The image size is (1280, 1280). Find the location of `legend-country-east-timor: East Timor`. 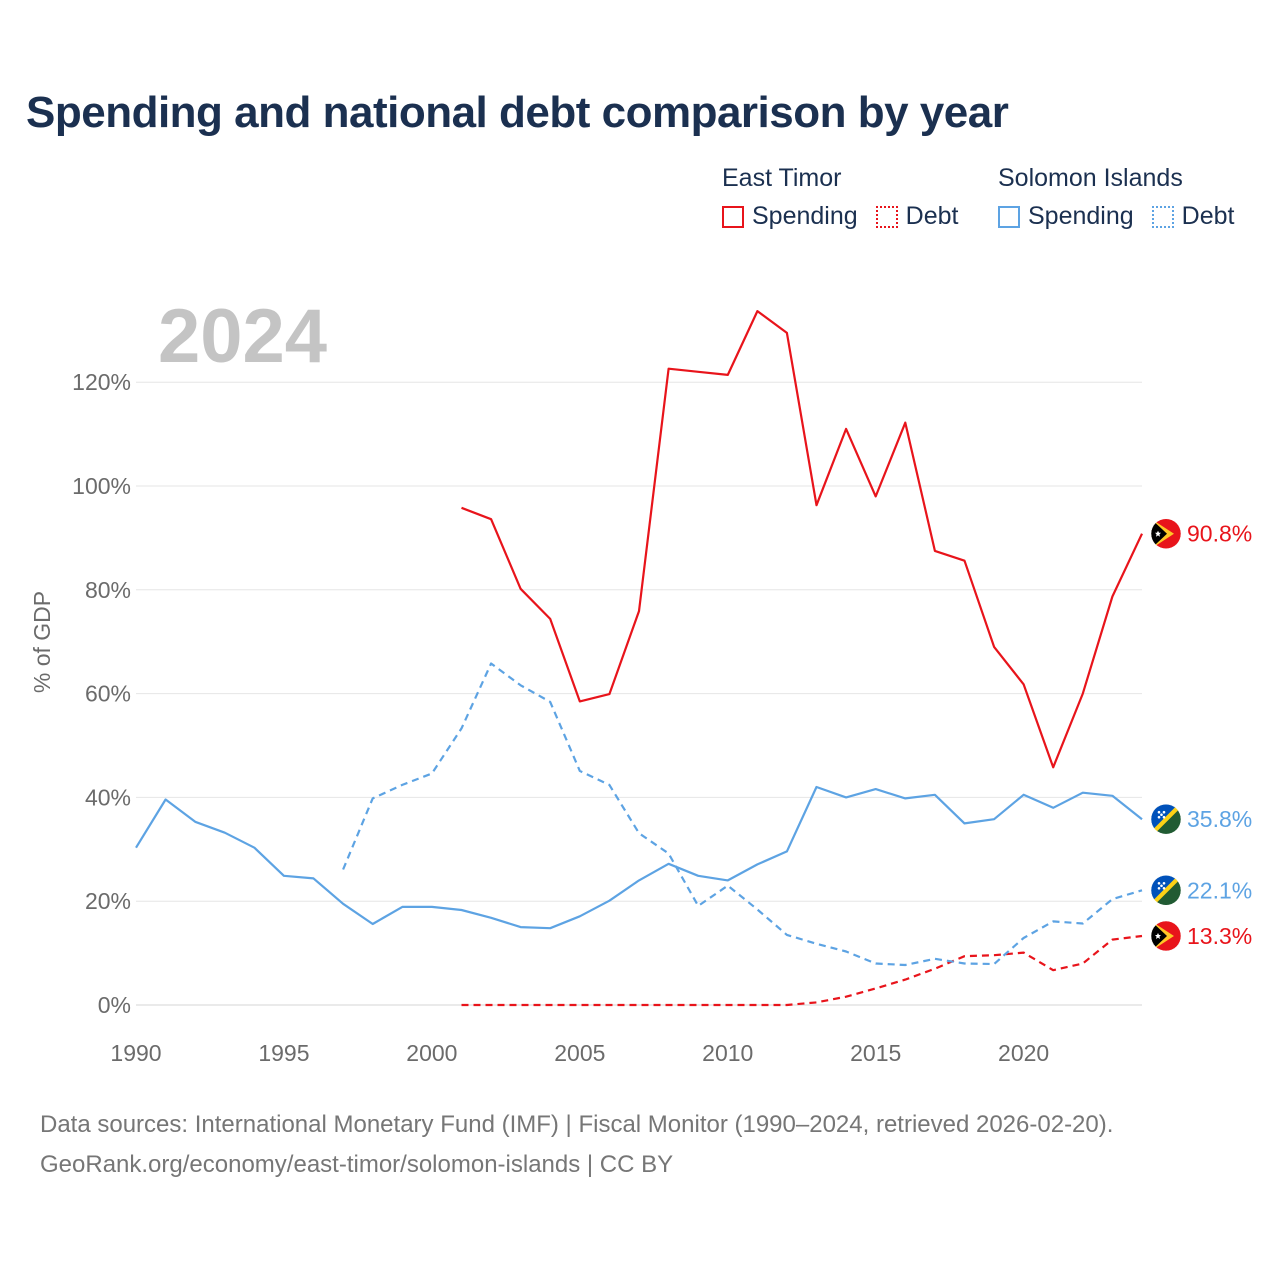

legend-country-east-timor: East Timor is located at coordinates (782, 178).